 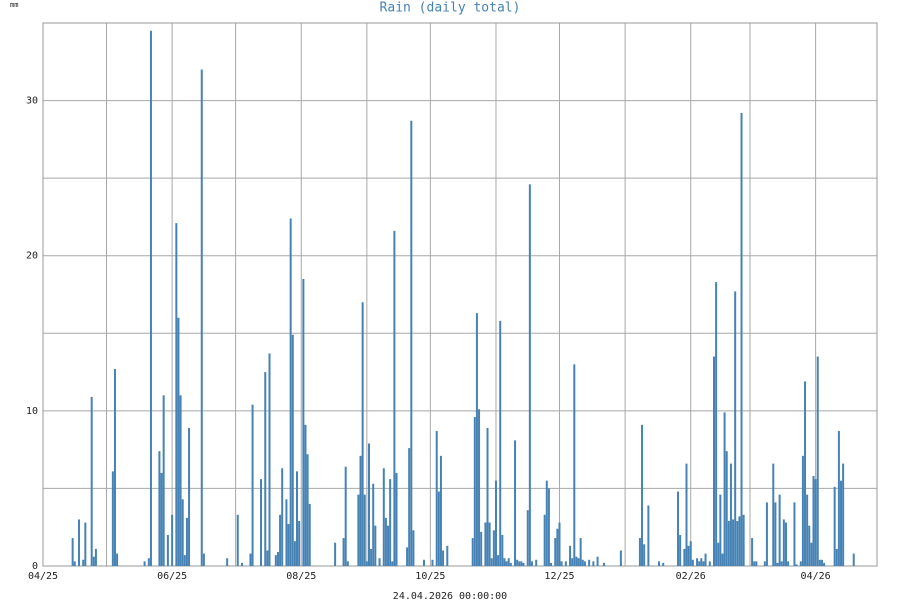 I want to click on x-tick-label: 06/25, so click(x=172, y=576).